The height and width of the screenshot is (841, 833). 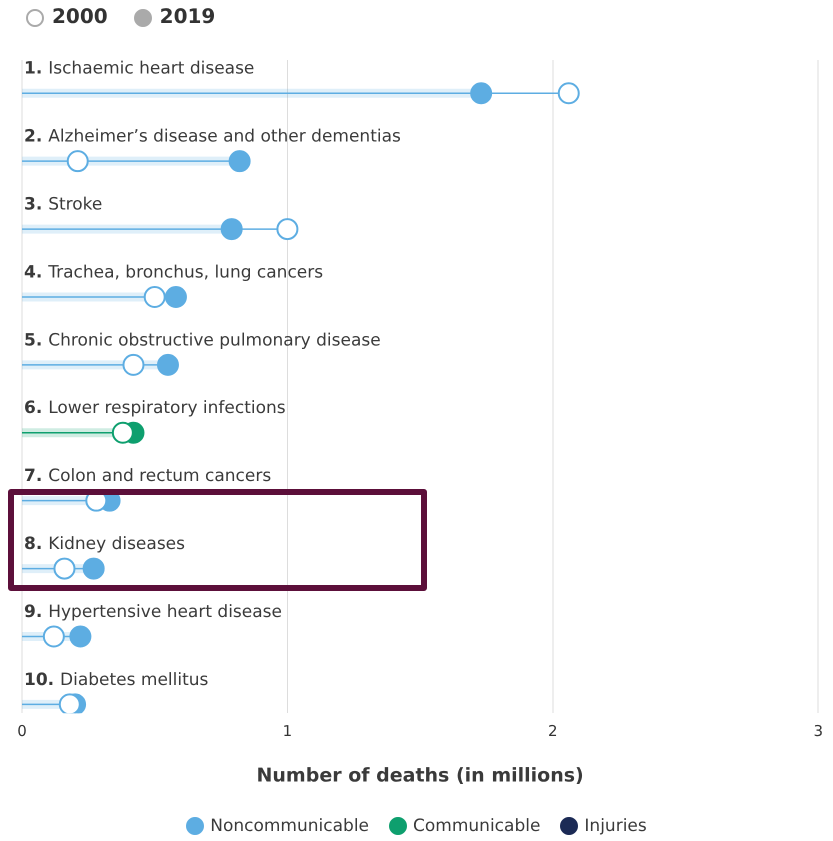 I want to click on y-tick-label: 4. Trachea, bronchus, lung cancers, so click(x=174, y=272).